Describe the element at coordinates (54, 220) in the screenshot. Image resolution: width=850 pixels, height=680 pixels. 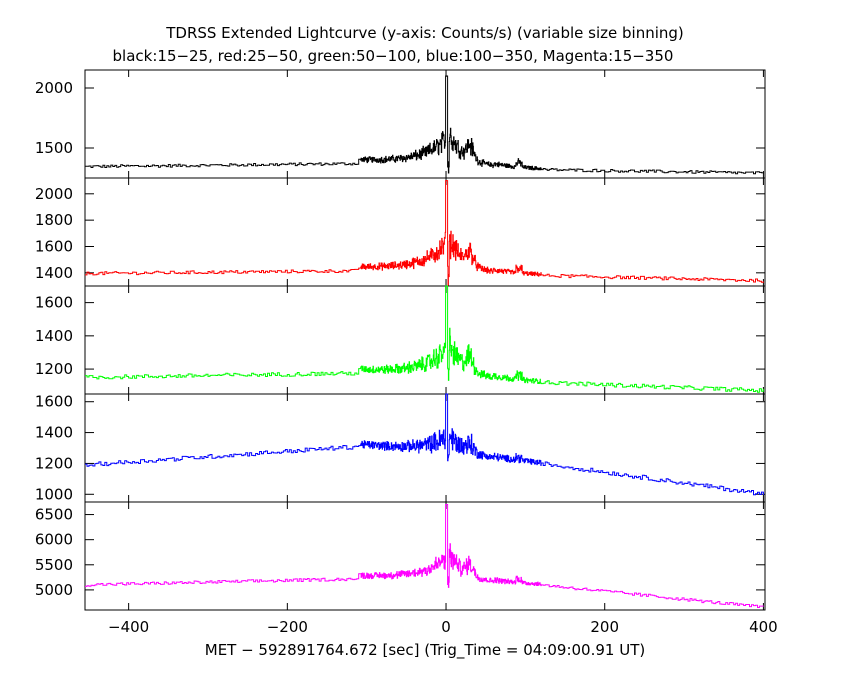
I see `y-tick-label: 1800` at that location.